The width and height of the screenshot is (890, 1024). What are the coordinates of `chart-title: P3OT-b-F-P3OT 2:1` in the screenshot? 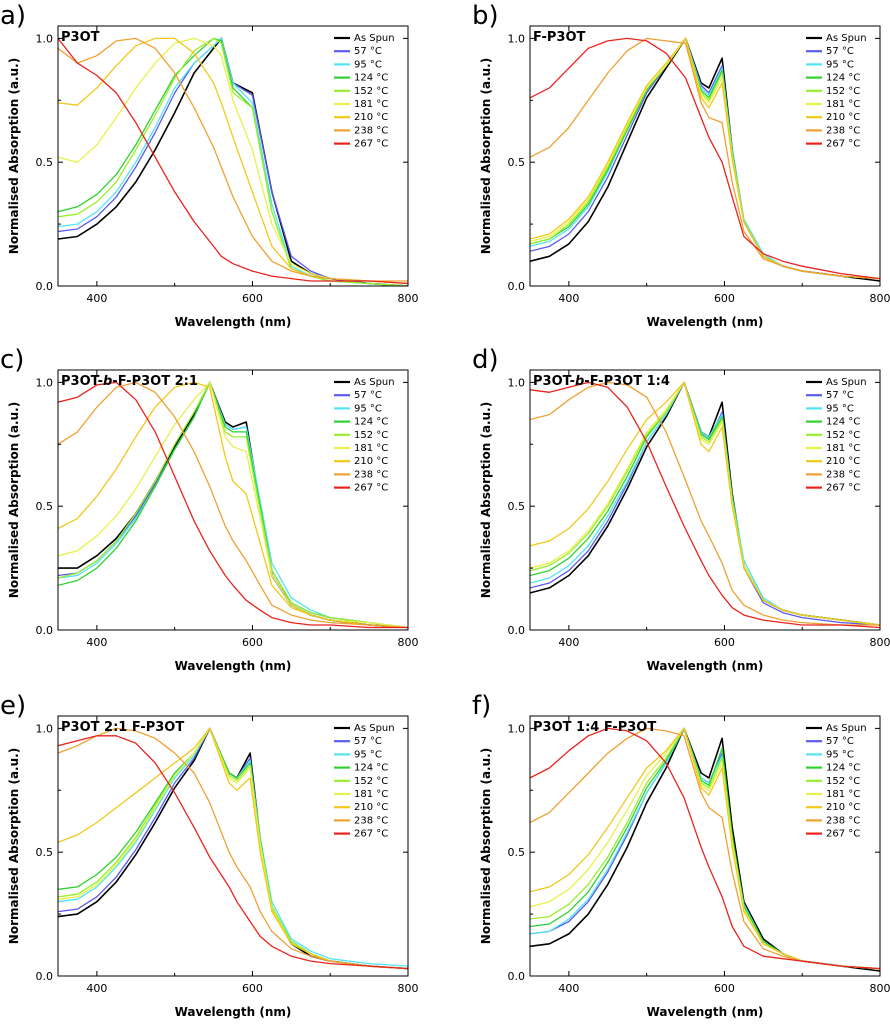 It's located at (129, 381).